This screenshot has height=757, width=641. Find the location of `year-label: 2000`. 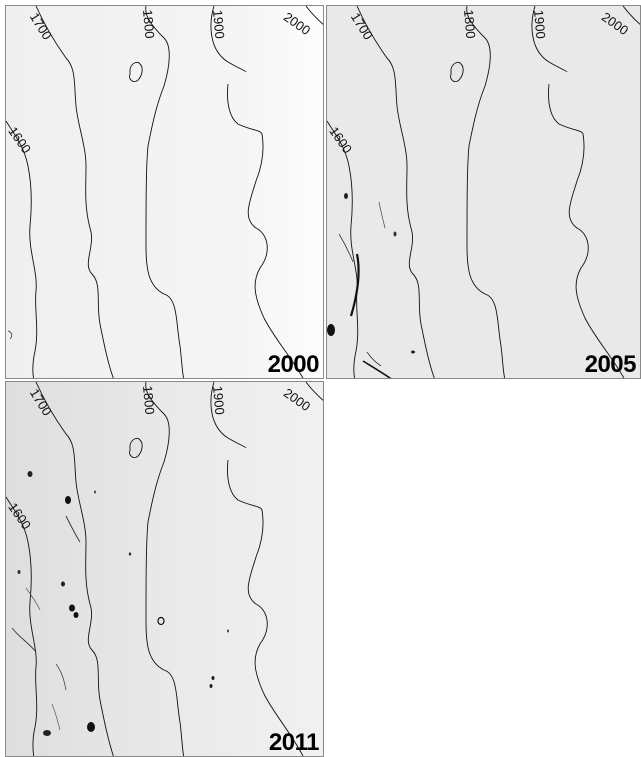

year-label: 2000 is located at coordinates (293, 364).